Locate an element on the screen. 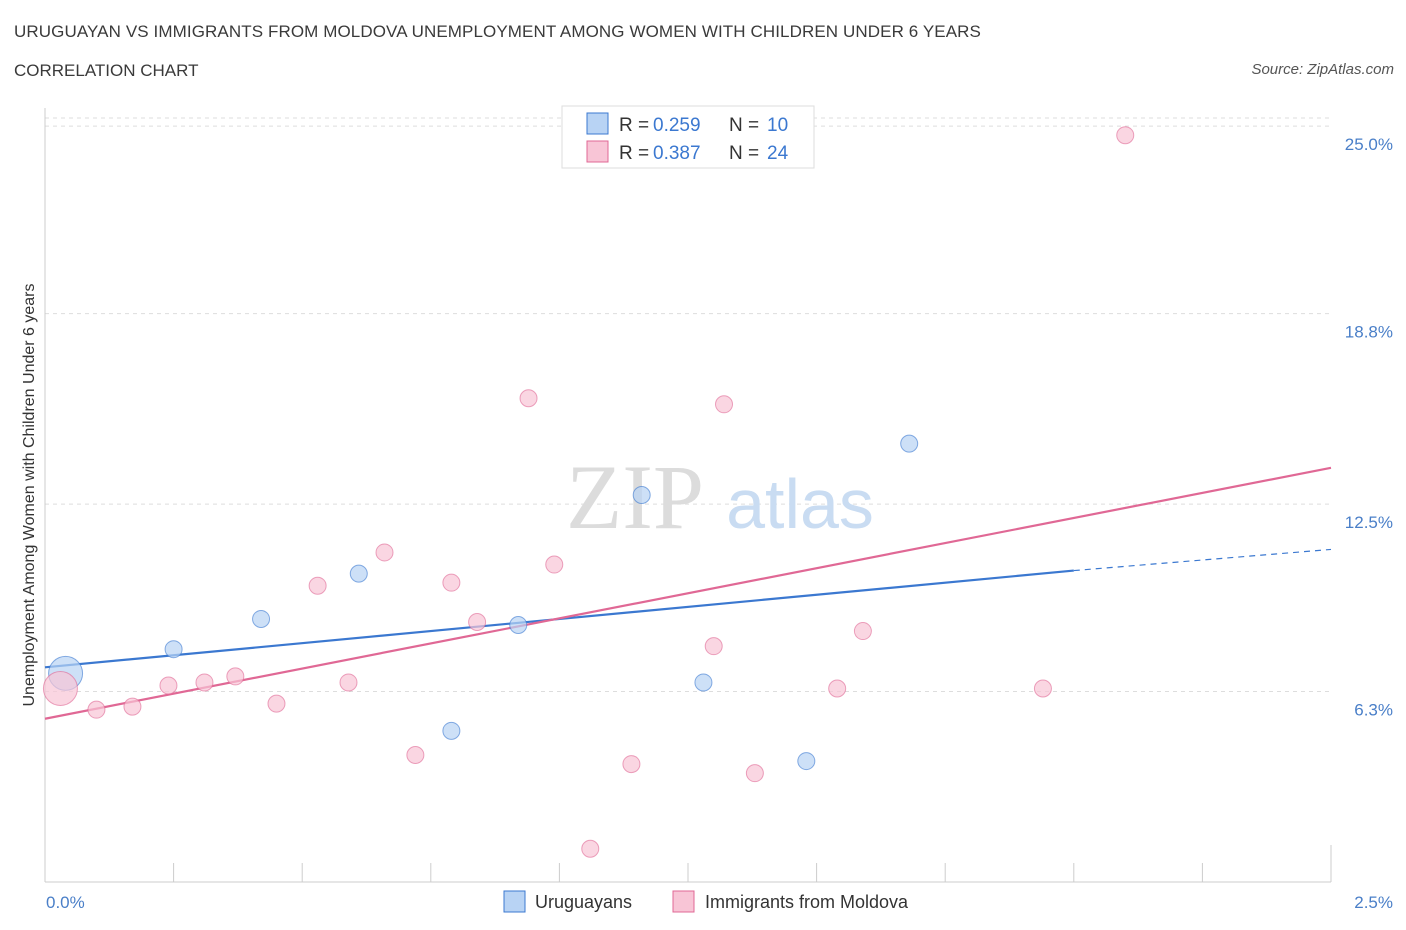 Image resolution: width=1406 pixels, height=930 pixels. watermark: ZIP atlas is located at coordinates (720, 497).